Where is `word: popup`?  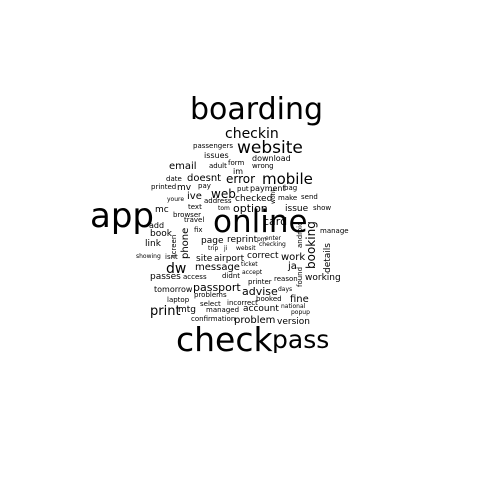 word: popup is located at coordinates (300, 313).